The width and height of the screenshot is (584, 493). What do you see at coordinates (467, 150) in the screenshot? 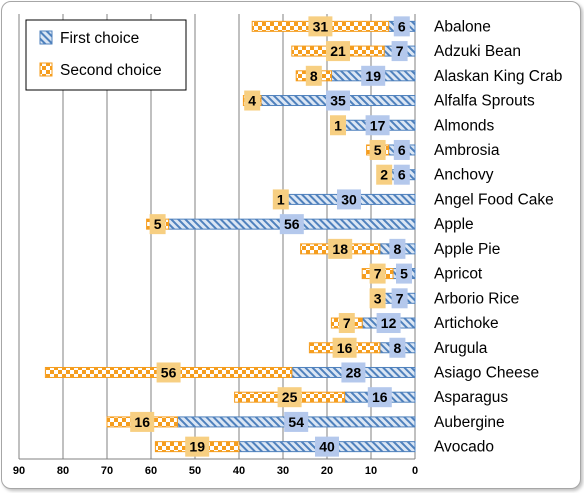
I see `category-label: Ambrosia` at bounding box center [467, 150].